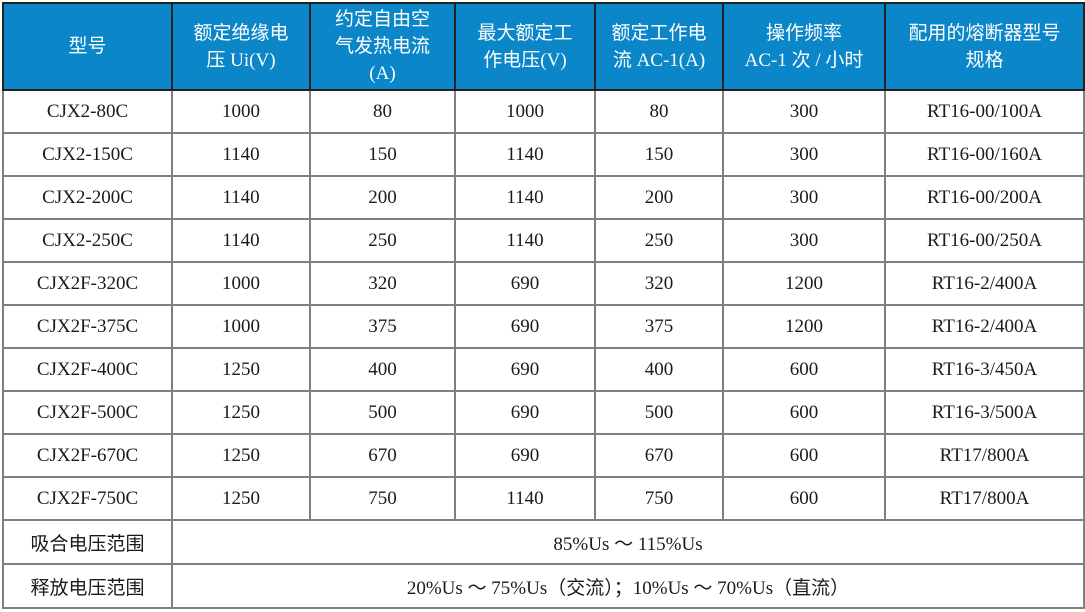 Image resolution: width=1085 pixels, height=612 pixels. I want to click on header-cell-fuse-spec: 配用的熔断器型号 规格, so click(984, 46).